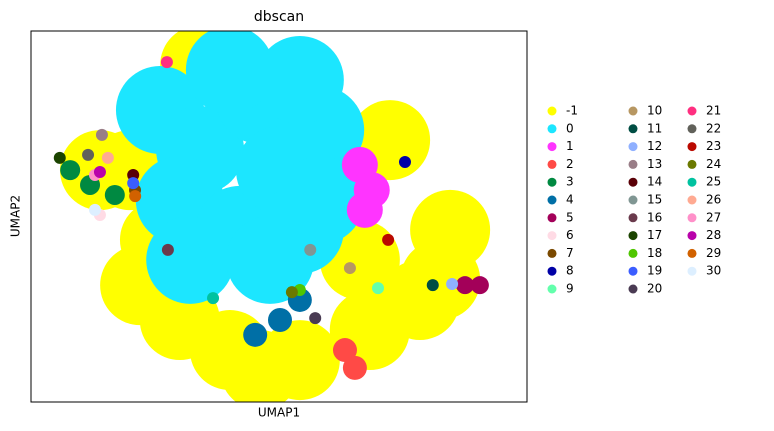  What do you see at coordinates (16, 216) in the screenshot?
I see `y-axis-label: UMAP2` at bounding box center [16, 216].